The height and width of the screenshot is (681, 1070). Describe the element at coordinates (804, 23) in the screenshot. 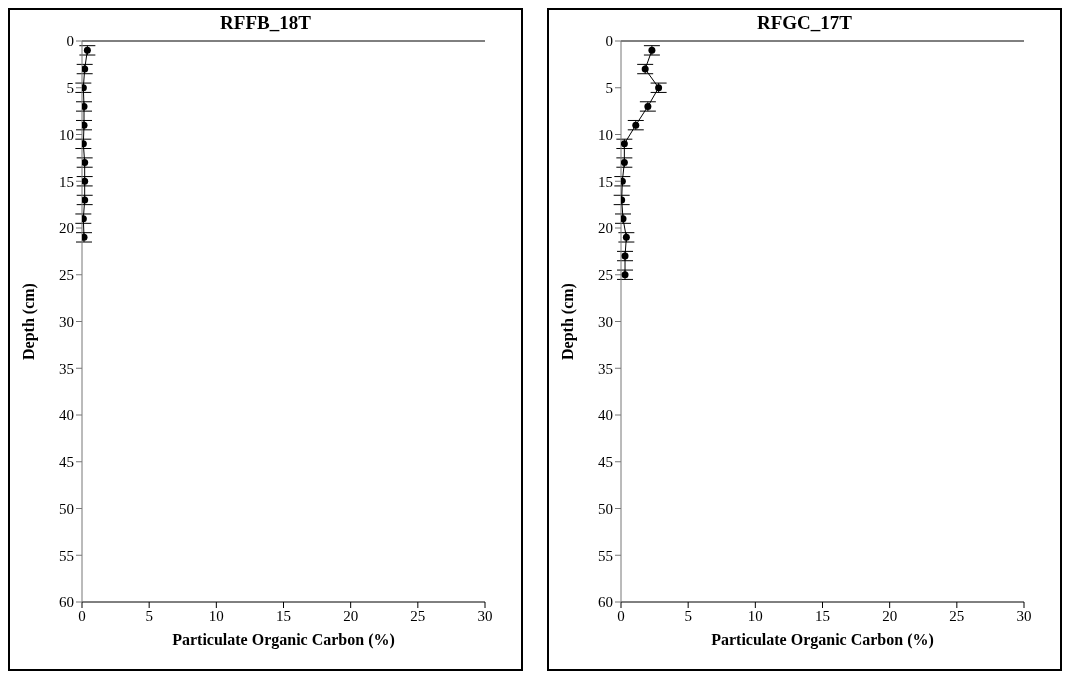

I see `chart-title: RFGC_17T` at that location.